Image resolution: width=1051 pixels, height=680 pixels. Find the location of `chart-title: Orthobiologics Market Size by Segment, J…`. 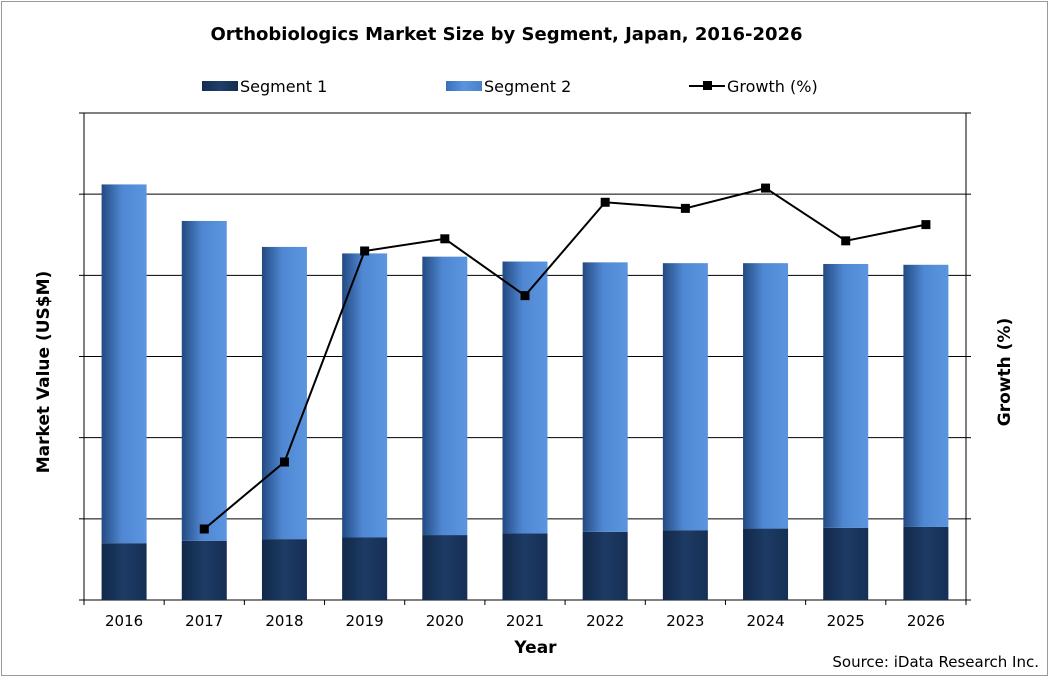

chart-title: Orthobiologics Market Size by Segment, J… is located at coordinates (506, 34).